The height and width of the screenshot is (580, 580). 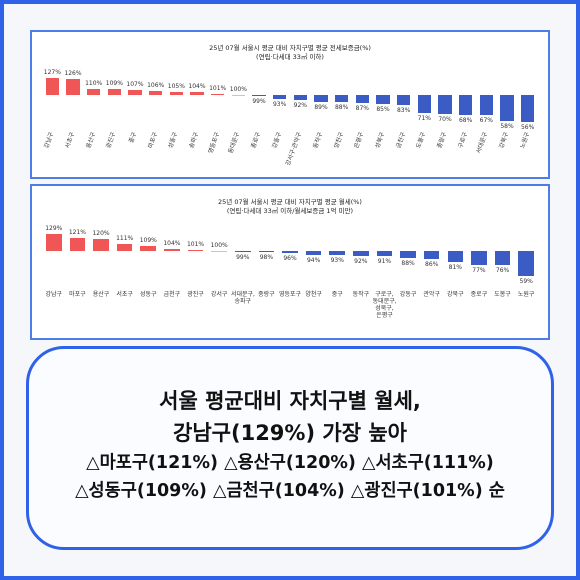 What do you see at coordinates (290, 401) in the screenshot?
I see `headline: 서울 평균대비 자치구별 월세,` at bounding box center [290, 401].